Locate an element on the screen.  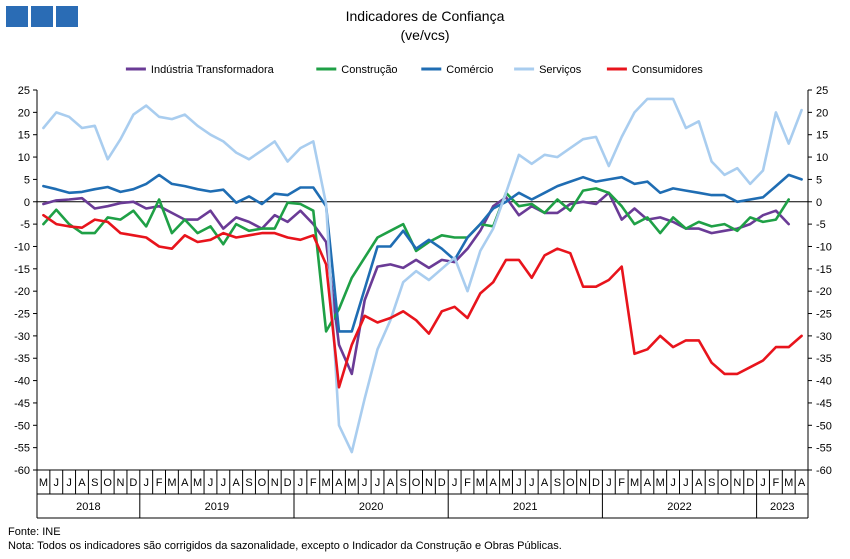
y-tick-label-right: 10 is located at coordinates (822, 158).